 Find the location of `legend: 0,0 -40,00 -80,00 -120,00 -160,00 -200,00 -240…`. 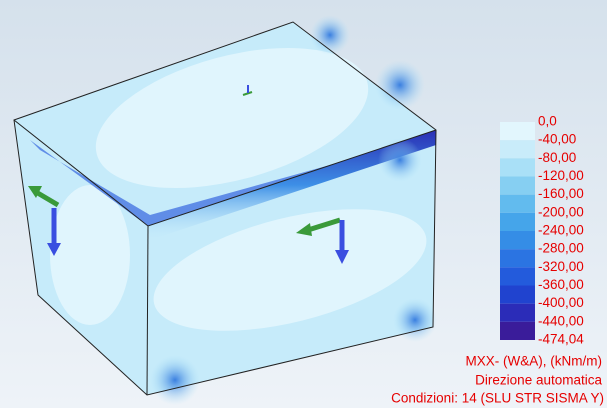

legend: 0,0 -40,00 -80,00 -120,00 -160,00 -200,00 -240… is located at coordinates (542, 230).